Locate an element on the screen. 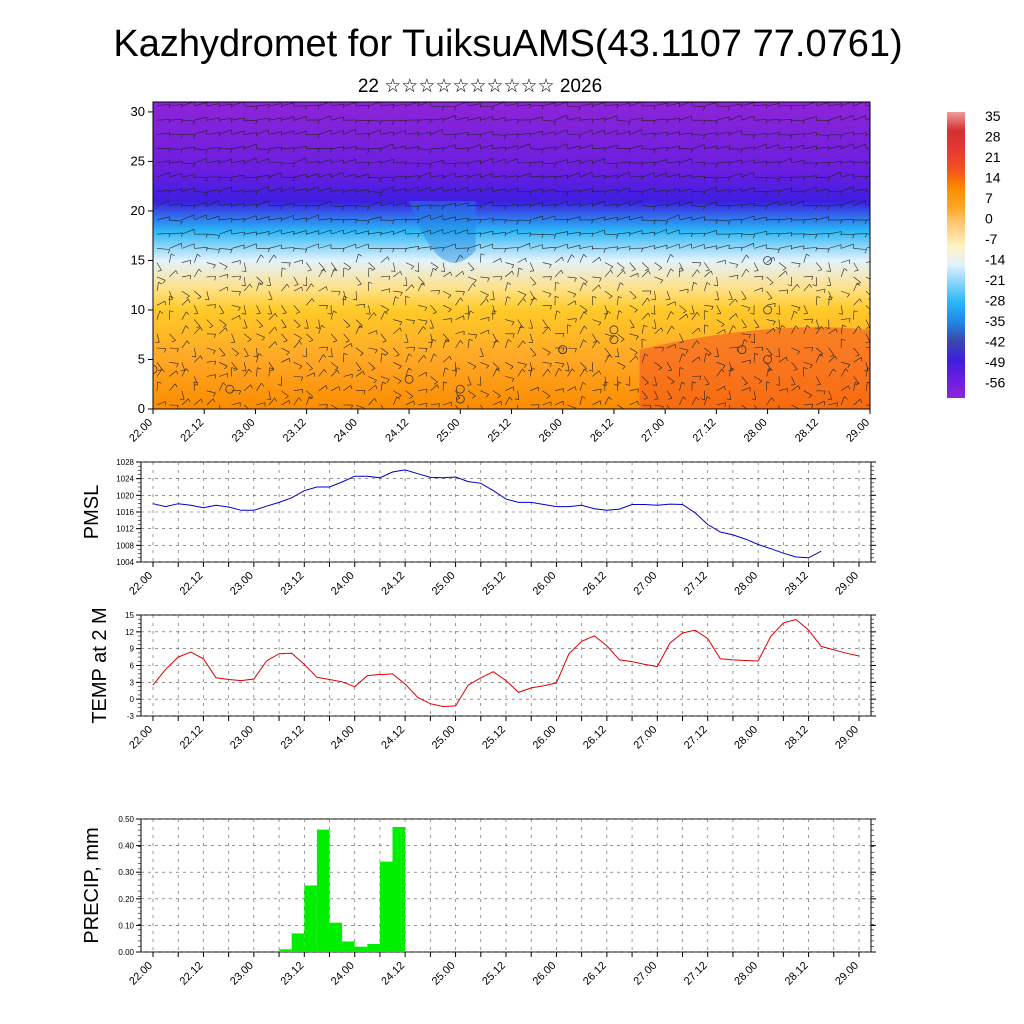 The width and height of the screenshot is (1024, 1024). precip-bar is located at coordinates (399, 889).